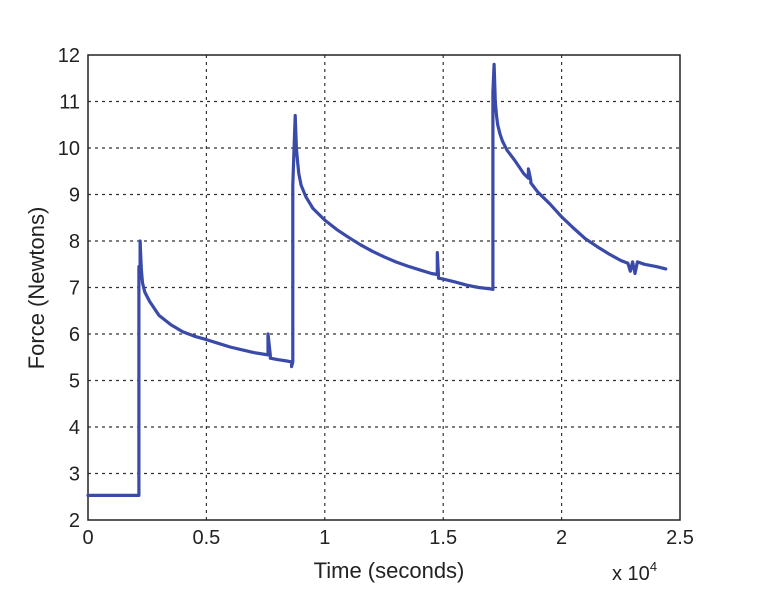  What do you see at coordinates (74, 428) in the screenshot?
I see `y-tick-label: 4` at bounding box center [74, 428].